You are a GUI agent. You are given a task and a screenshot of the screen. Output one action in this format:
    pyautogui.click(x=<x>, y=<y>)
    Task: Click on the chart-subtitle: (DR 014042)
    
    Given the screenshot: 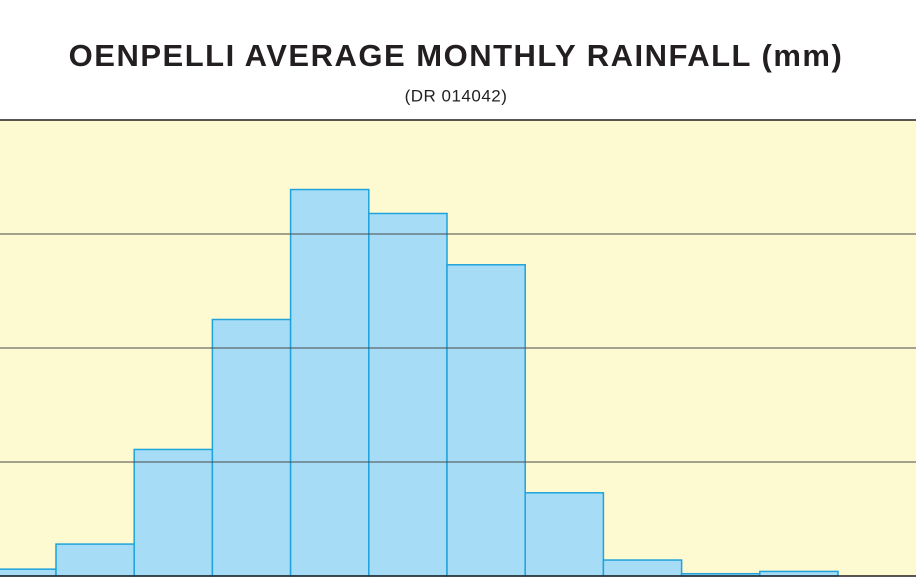 What is the action you would take?
    pyautogui.click(x=456, y=95)
    